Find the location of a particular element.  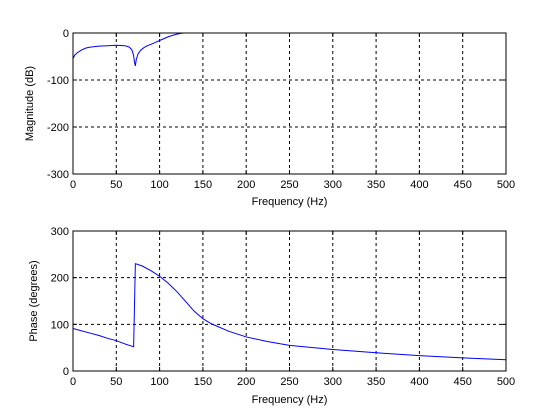

magnitude-y-axis-label: Magnitude (dB) is located at coordinates (30, 103).